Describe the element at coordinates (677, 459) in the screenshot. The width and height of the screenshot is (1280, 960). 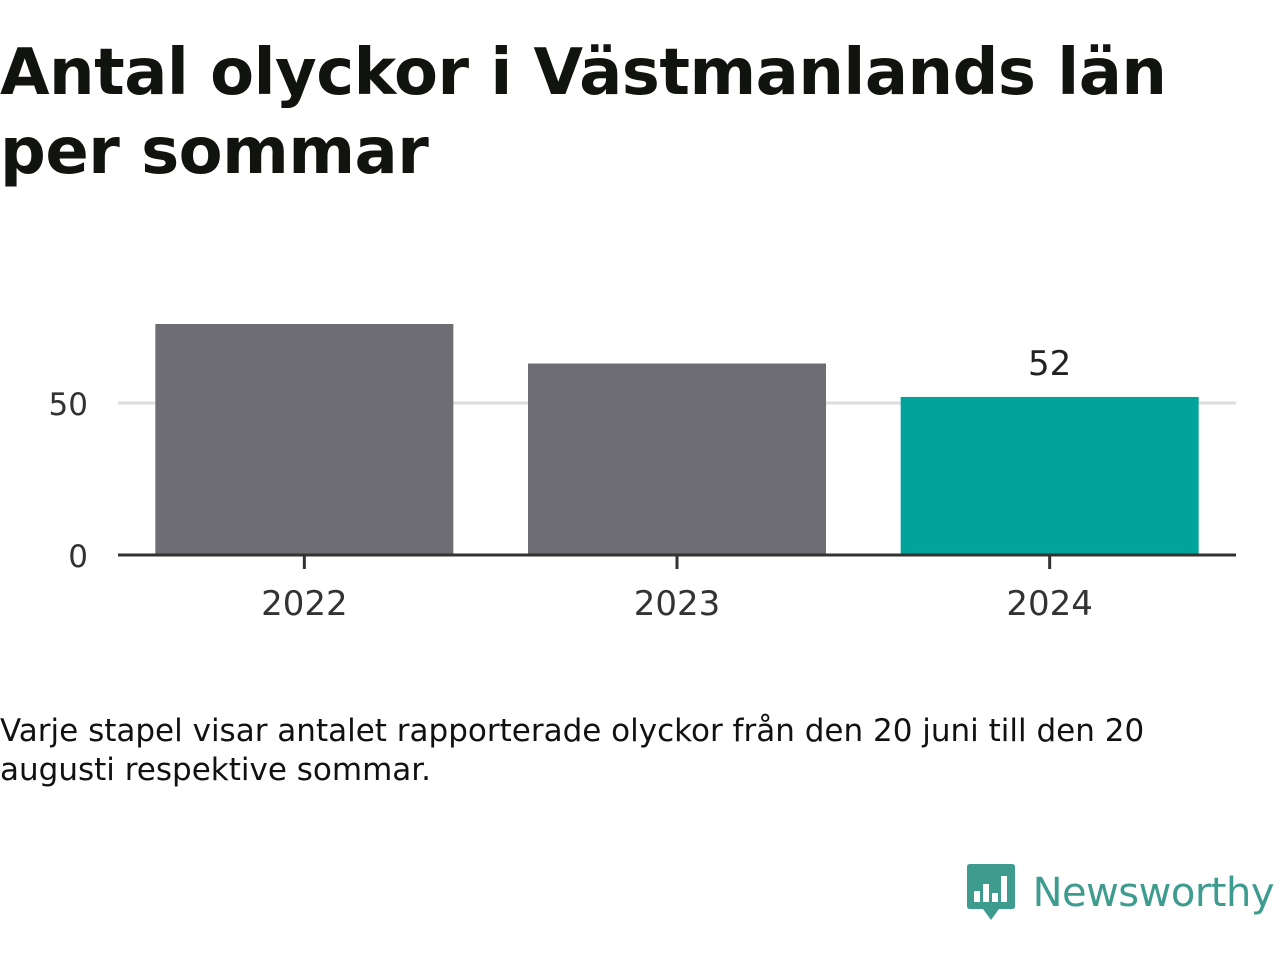
I see `bar-2023` at that location.